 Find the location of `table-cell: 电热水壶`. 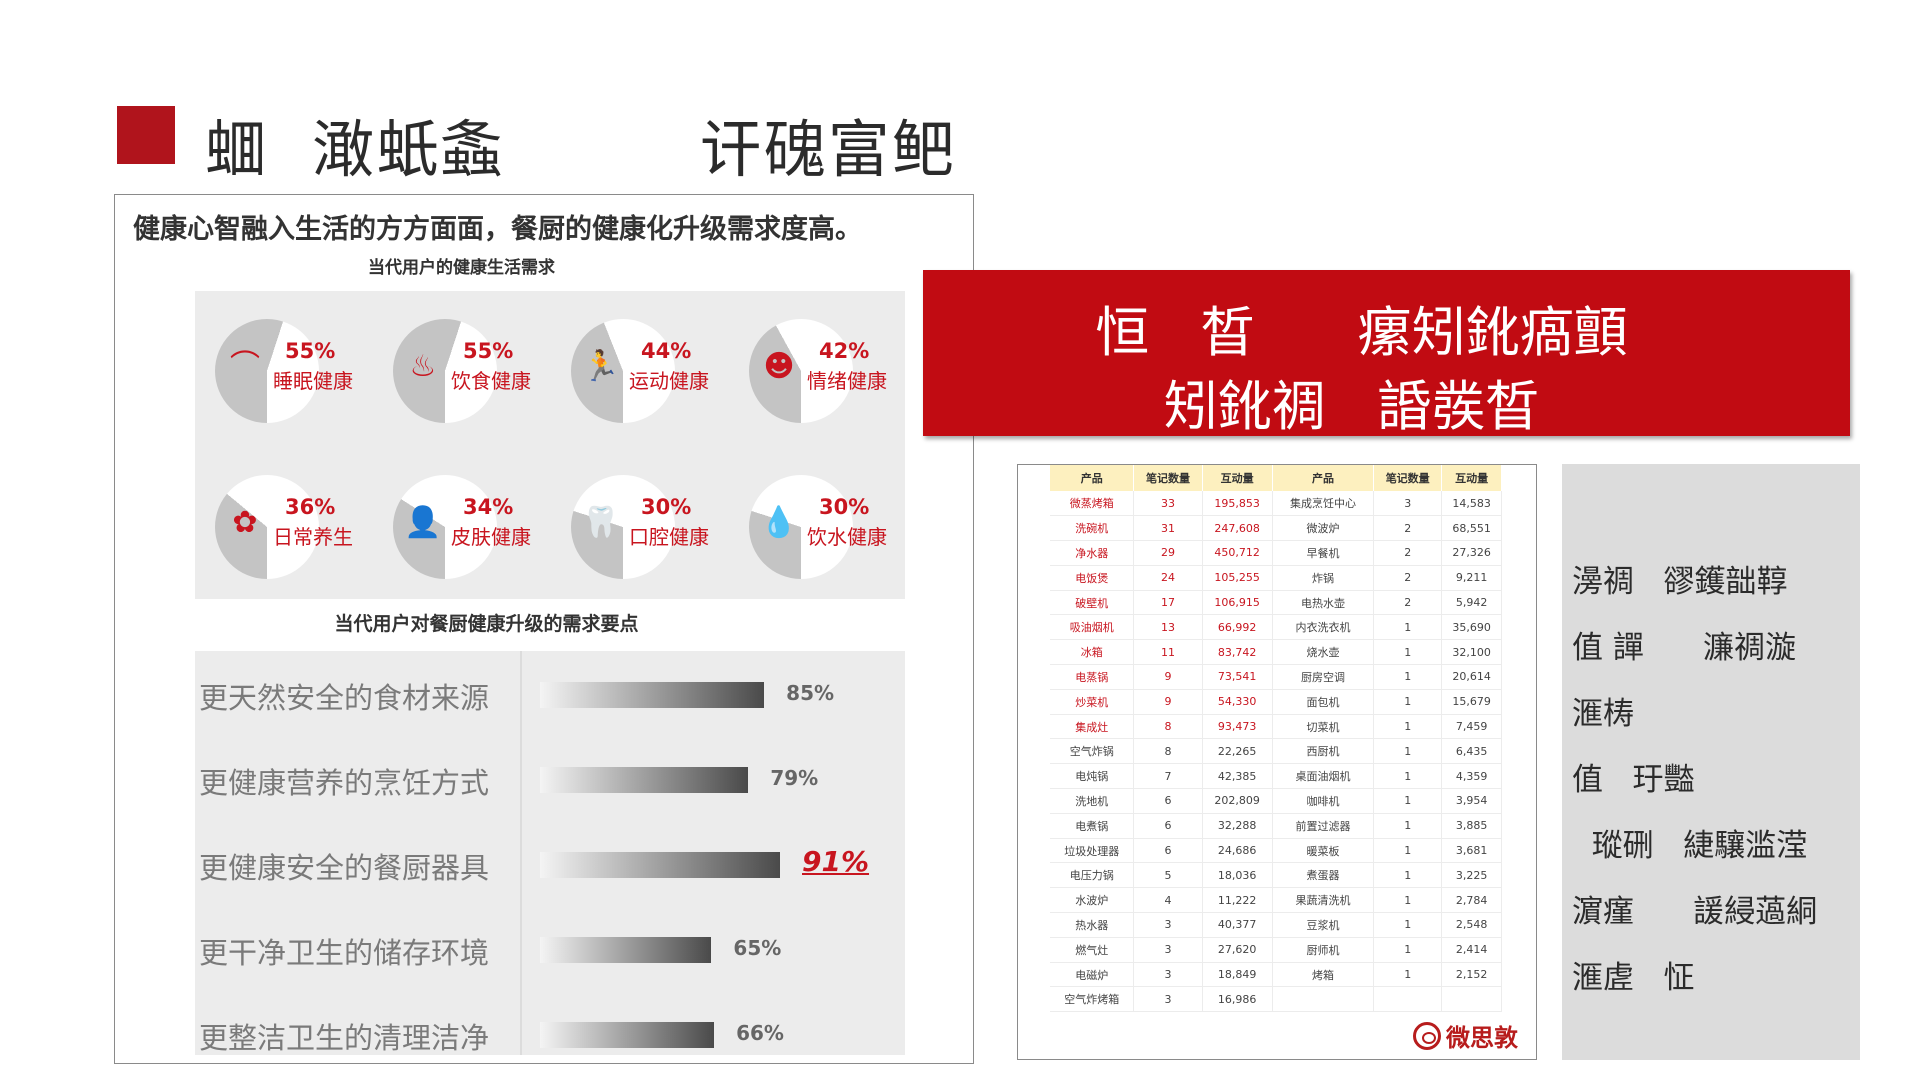

table-cell: 电热水壶 is located at coordinates (1323, 603).